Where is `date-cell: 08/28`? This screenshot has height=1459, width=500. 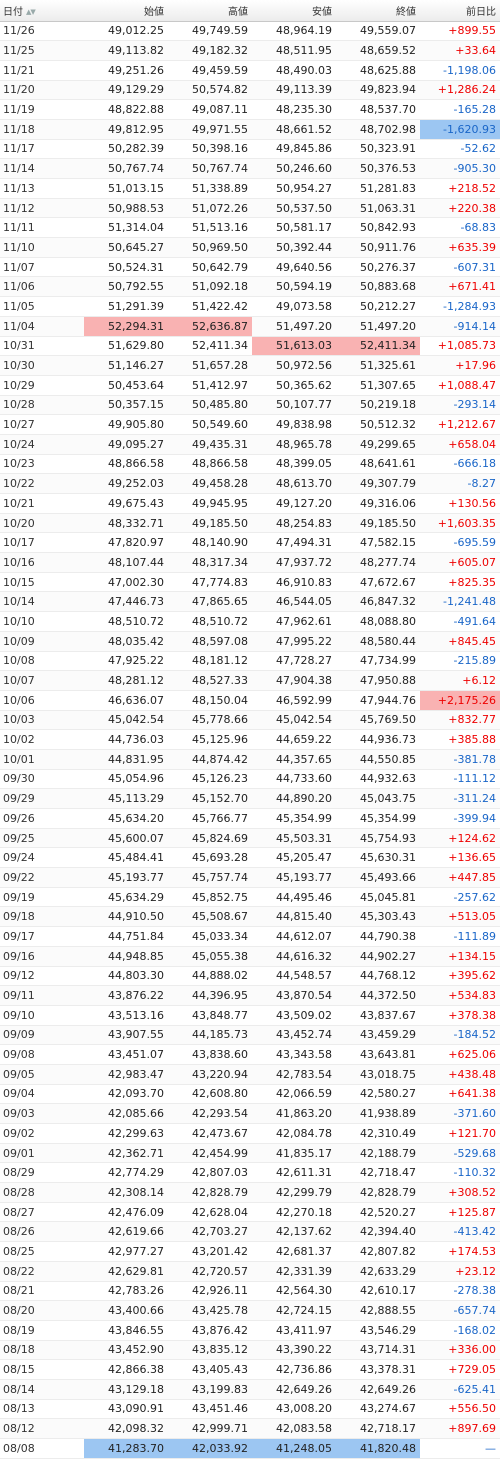
date-cell: 08/28 is located at coordinates (42, 1192).